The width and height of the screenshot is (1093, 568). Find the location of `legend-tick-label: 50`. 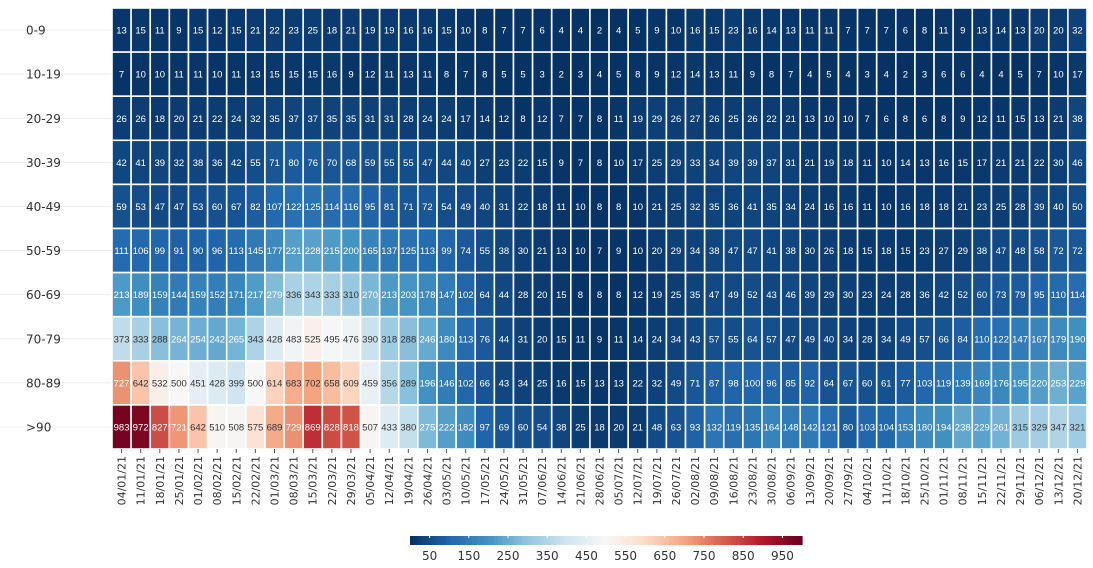

legend-tick-label: 50 is located at coordinates (429, 556).